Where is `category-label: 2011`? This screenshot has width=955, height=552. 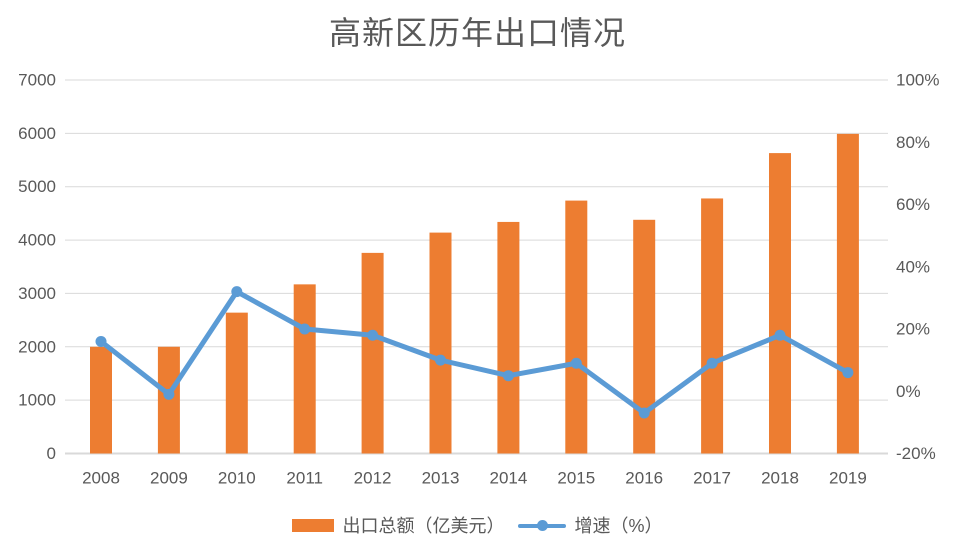
category-label: 2011 is located at coordinates (304, 478).